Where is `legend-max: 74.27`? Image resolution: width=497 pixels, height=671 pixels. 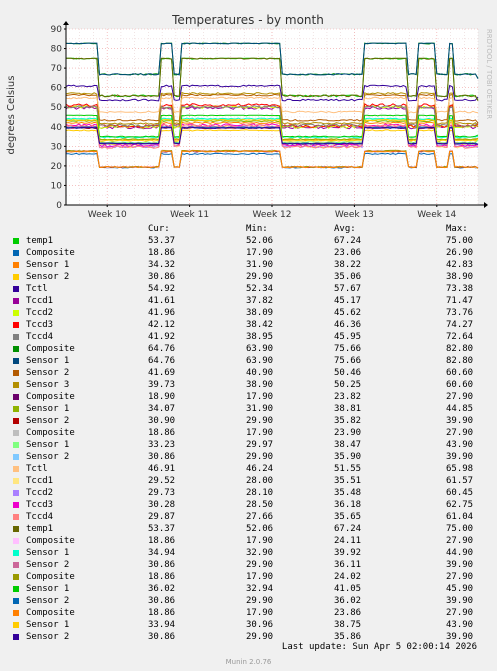 legend-max: 74.27 is located at coordinates (460, 325).